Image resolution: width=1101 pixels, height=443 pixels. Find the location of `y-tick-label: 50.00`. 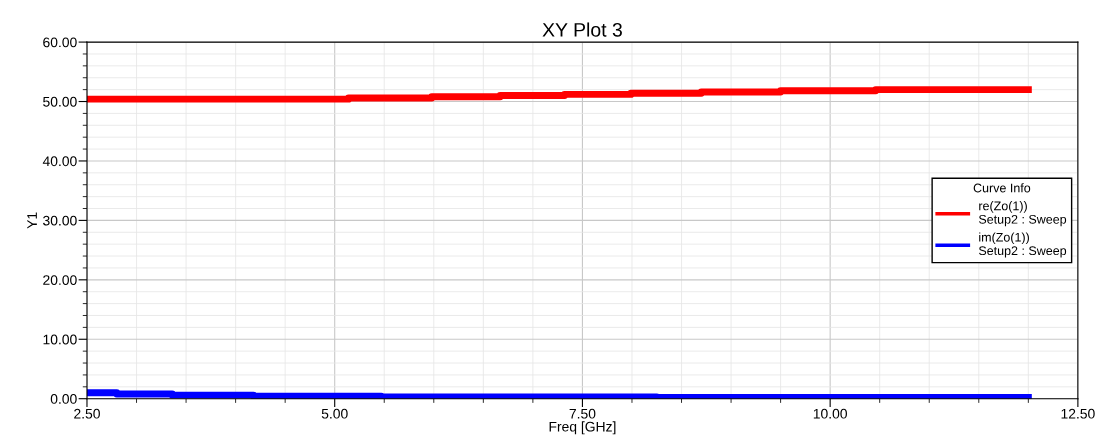

y-tick-label: 50.00 is located at coordinates (60, 101).